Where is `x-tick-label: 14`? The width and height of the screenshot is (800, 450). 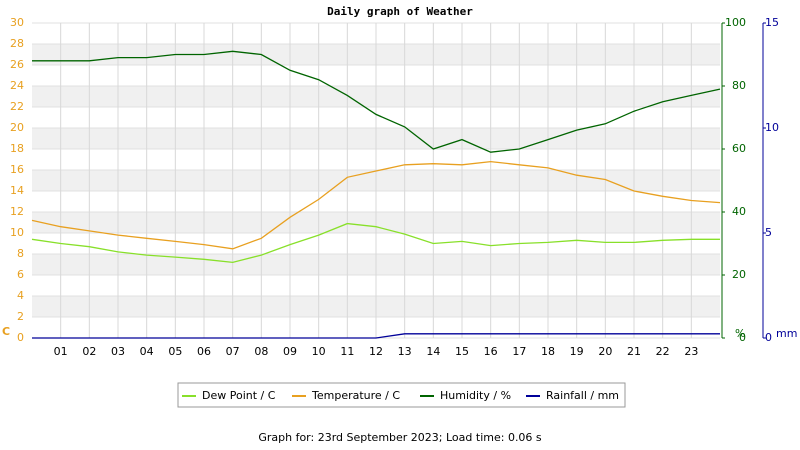 x-tick-label: 14 is located at coordinates (433, 351).